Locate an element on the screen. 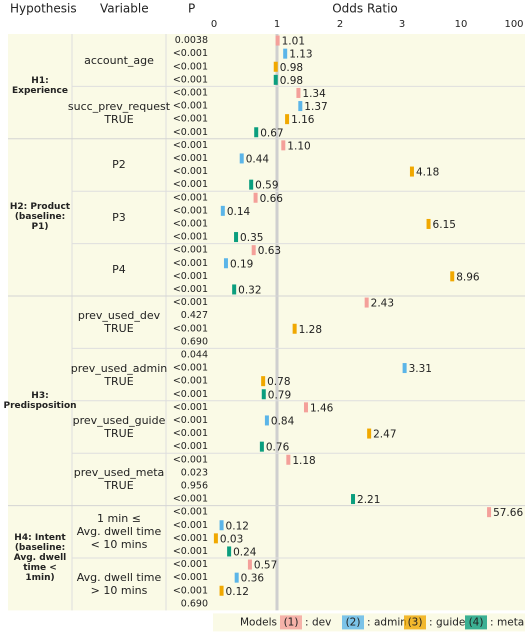 Image resolution: width=531 pixels, height=634 pixels. header: P is located at coordinates (191, 9).